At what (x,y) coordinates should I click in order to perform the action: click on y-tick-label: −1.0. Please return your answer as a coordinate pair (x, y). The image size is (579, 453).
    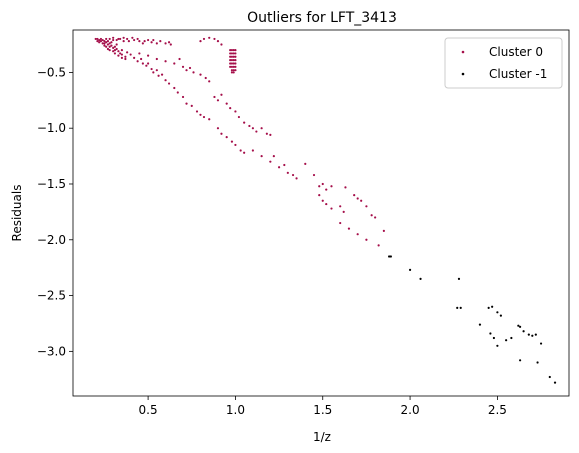
    Looking at the image, I should click on (51, 128).